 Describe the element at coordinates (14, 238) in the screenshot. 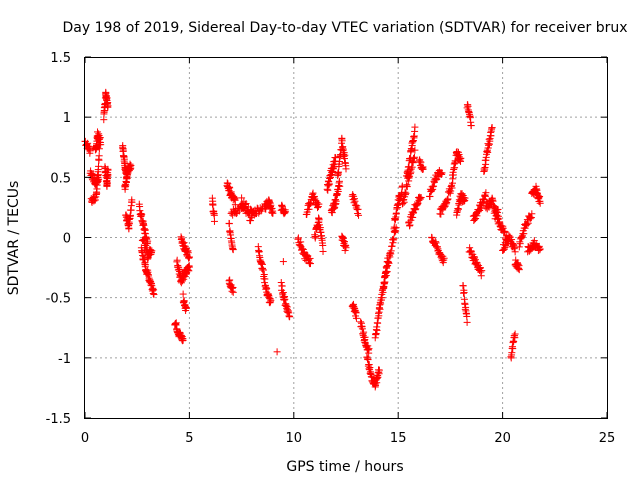

I see `y-axis-label: SDTVAR / TECUs` at that location.